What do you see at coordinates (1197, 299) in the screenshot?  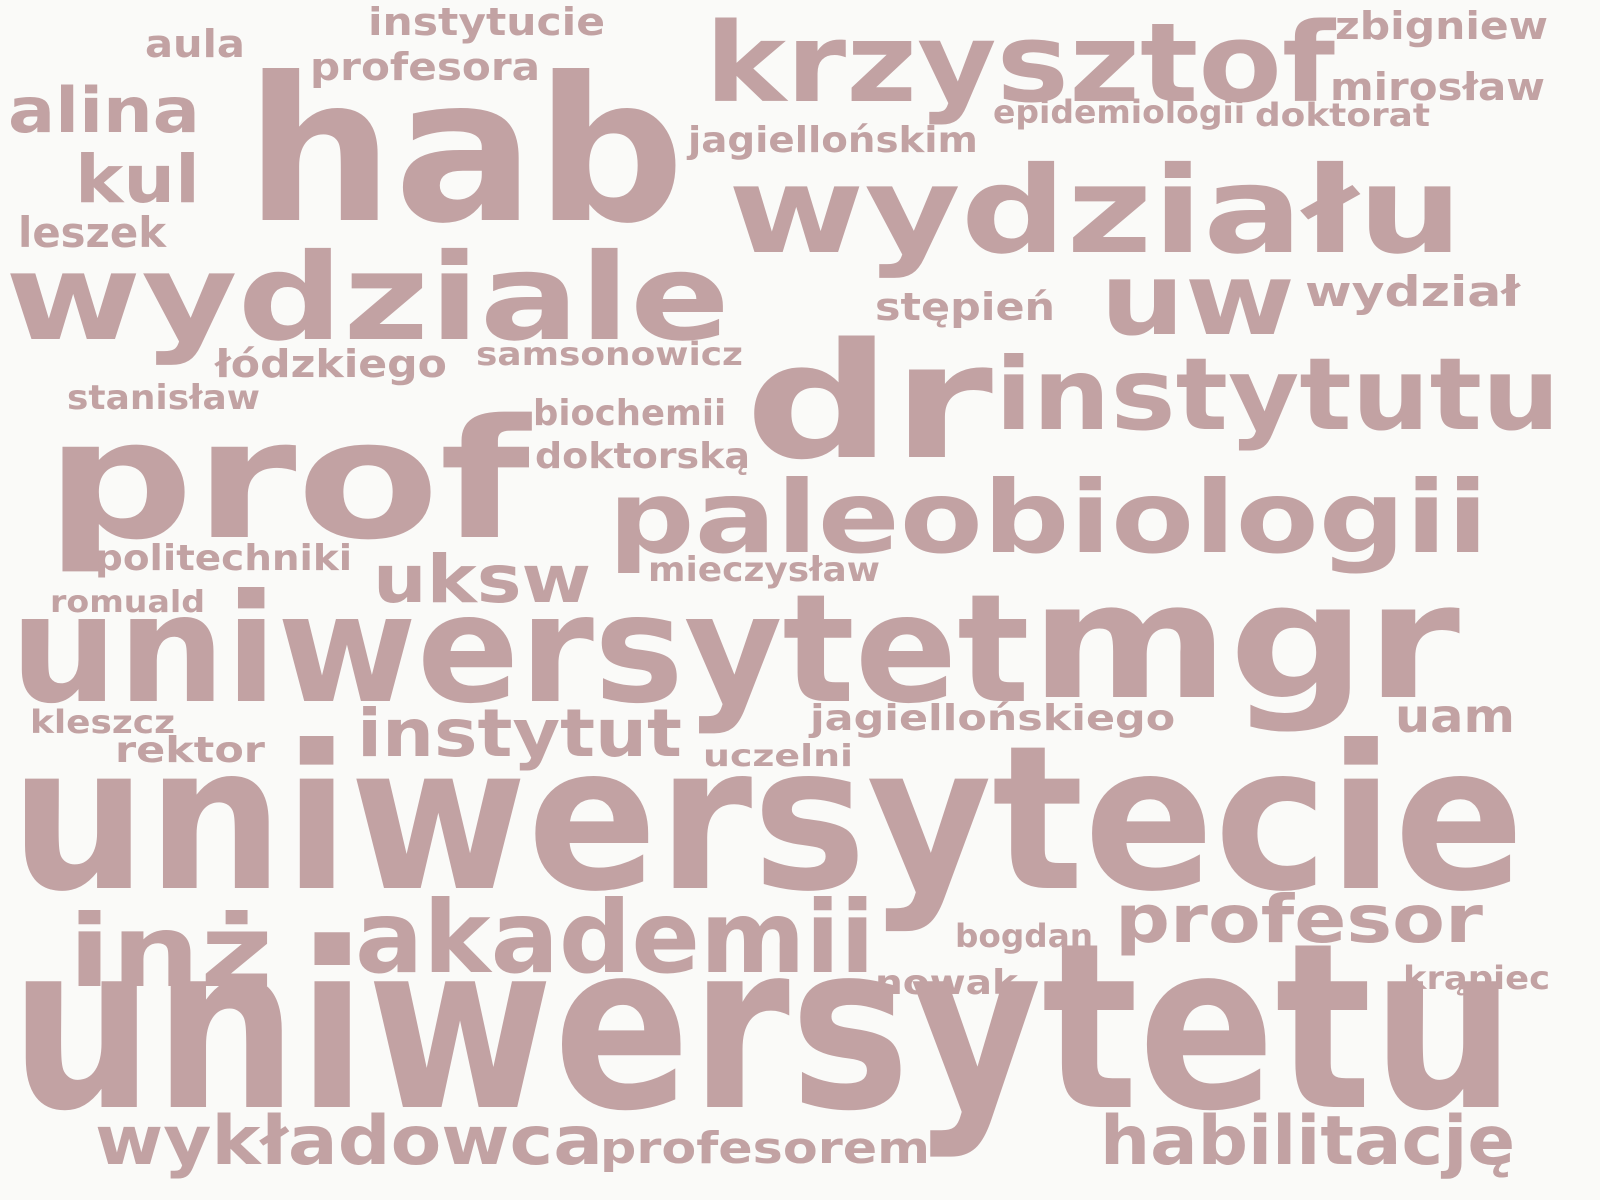 I see `word-cloud-word: uw` at bounding box center [1197, 299].